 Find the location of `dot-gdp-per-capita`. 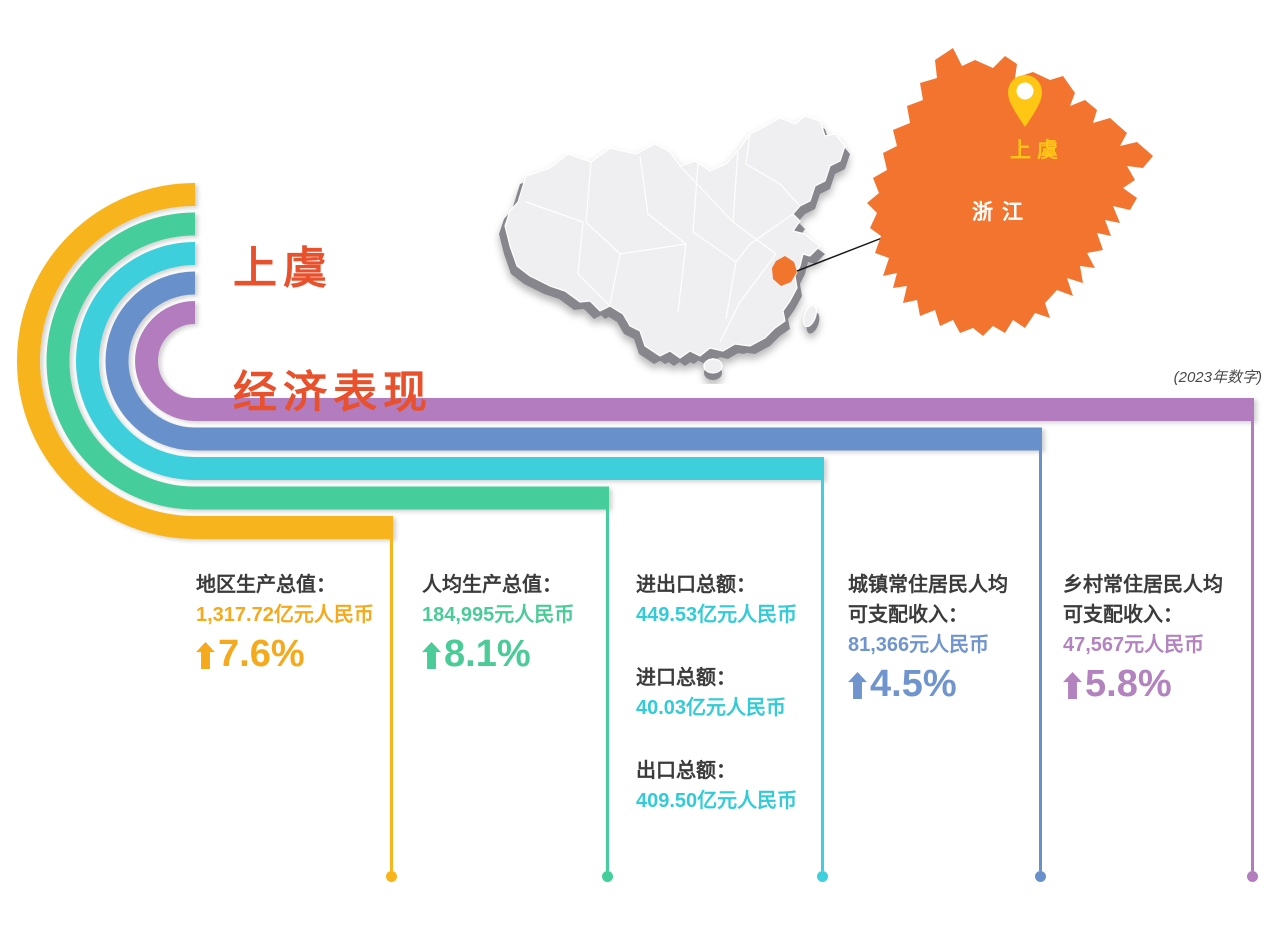

dot-gdp-per-capita is located at coordinates (607, 876).